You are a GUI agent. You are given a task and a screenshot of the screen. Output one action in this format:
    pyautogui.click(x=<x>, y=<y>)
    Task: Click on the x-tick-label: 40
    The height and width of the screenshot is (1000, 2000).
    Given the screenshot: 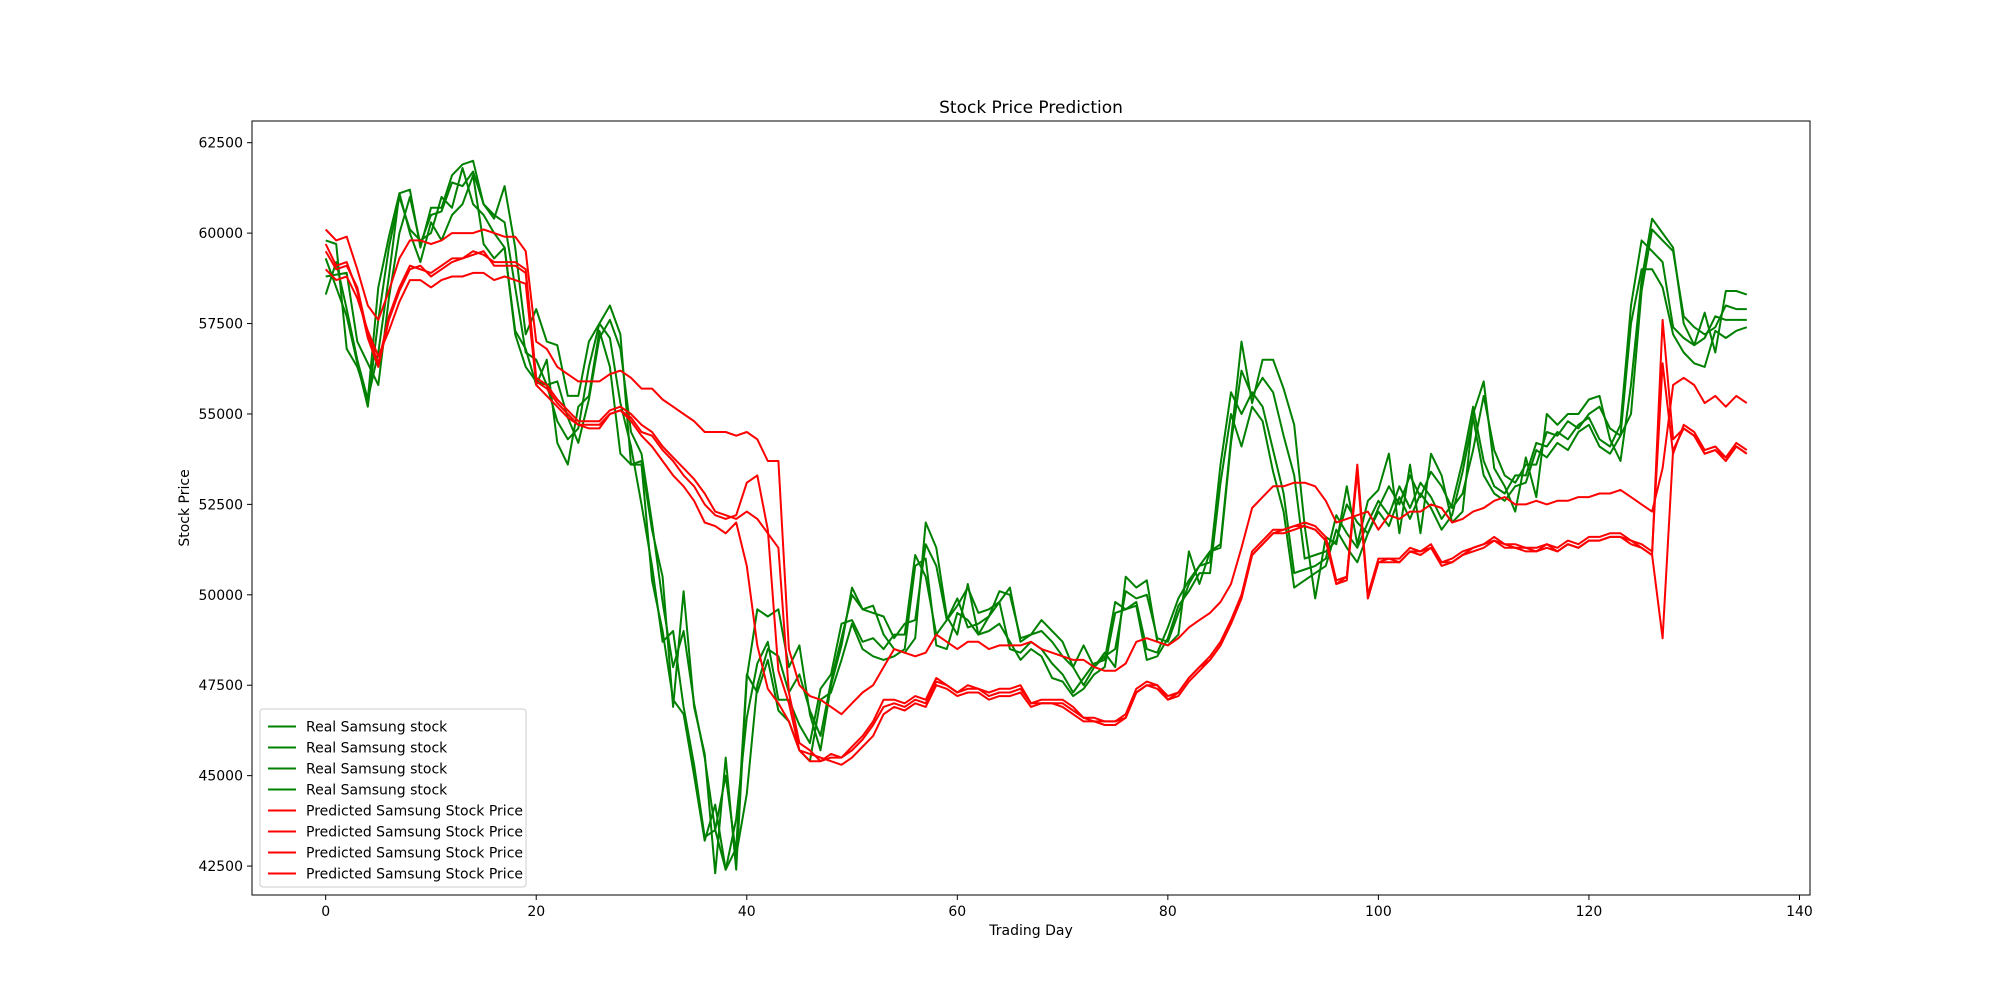 What is the action you would take?
    pyautogui.click(x=747, y=912)
    